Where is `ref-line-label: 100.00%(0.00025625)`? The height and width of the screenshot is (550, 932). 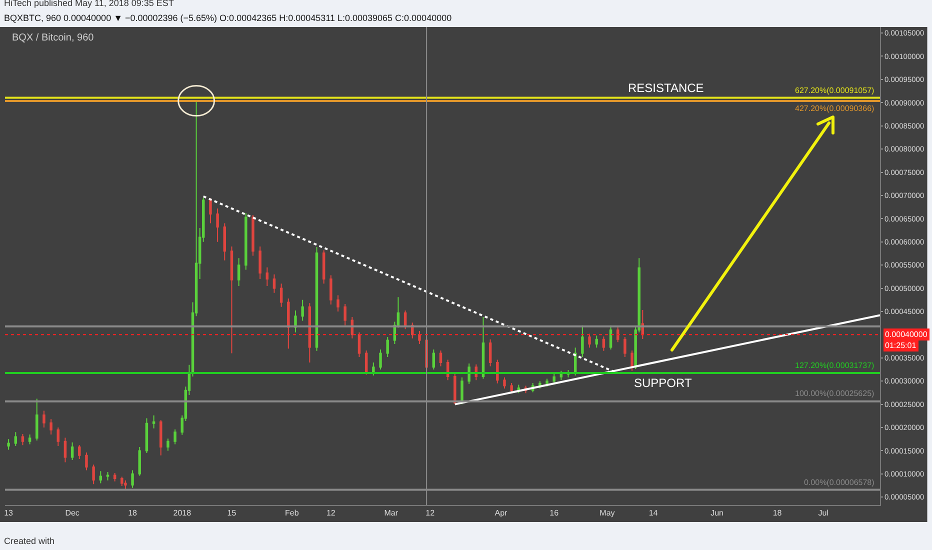
ref-line-label: 100.00%(0.00025625) is located at coordinates (835, 393).